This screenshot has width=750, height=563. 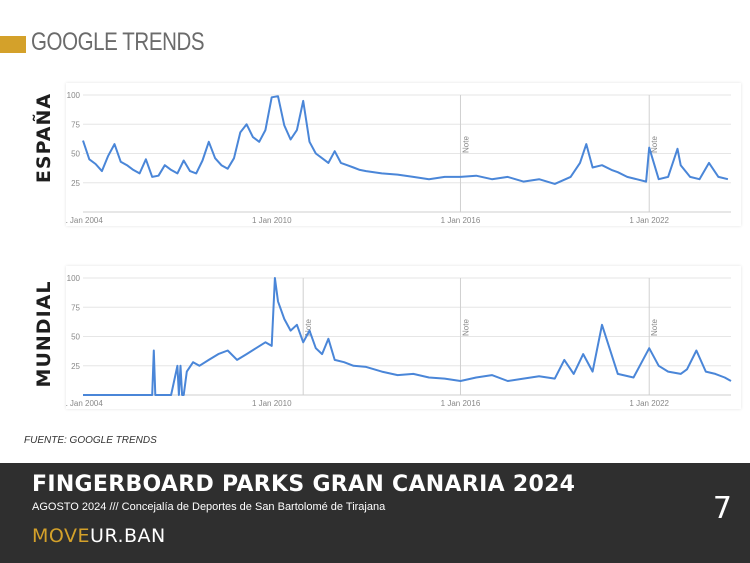 I want to click on region-label-mundial: MUNDIAL, so click(x=44, y=333).